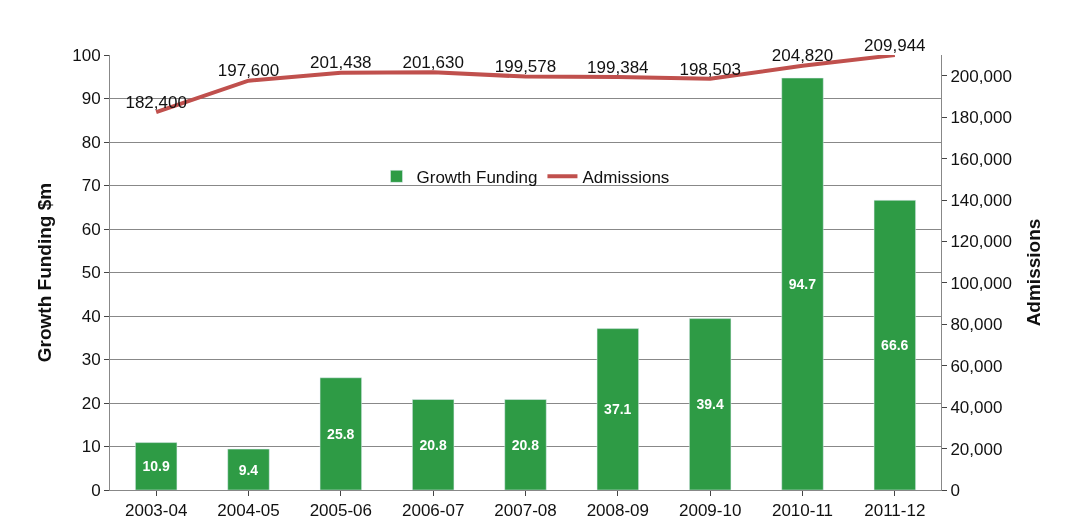  What do you see at coordinates (626, 177) in the screenshot?
I see `legend-label: Admissions` at bounding box center [626, 177].